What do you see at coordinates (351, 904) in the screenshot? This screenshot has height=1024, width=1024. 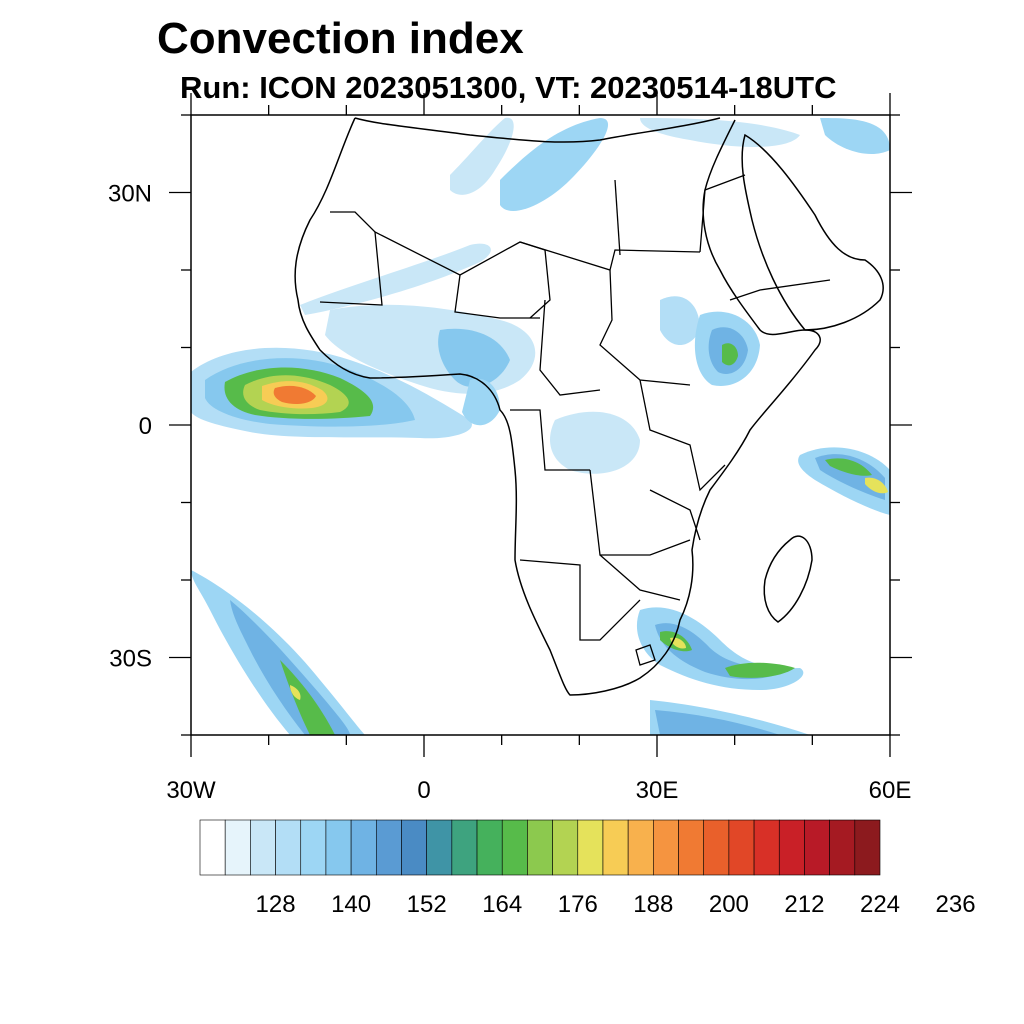 I see `colorbar-label: 140` at bounding box center [351, 904].